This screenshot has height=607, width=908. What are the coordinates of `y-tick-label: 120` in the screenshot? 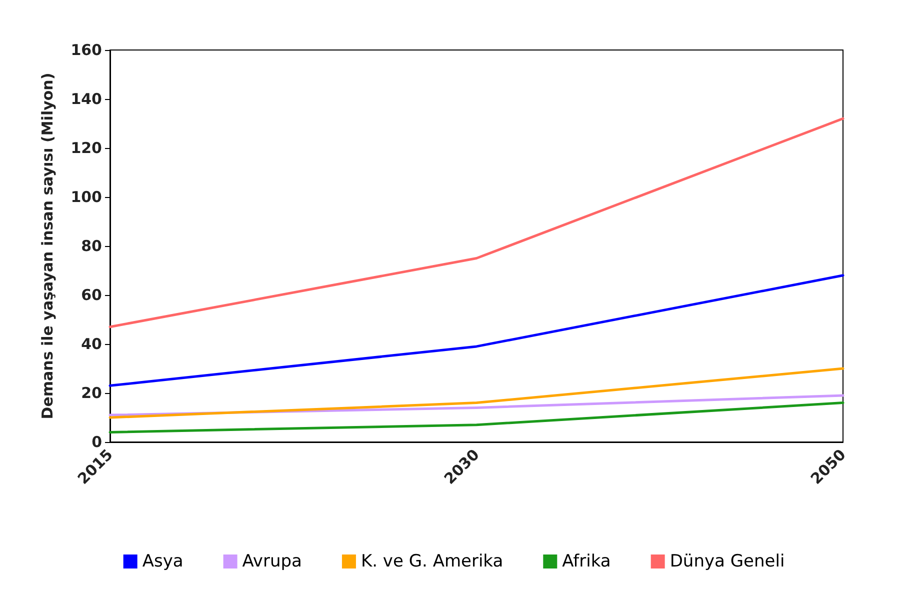 It's located at (86, 148).